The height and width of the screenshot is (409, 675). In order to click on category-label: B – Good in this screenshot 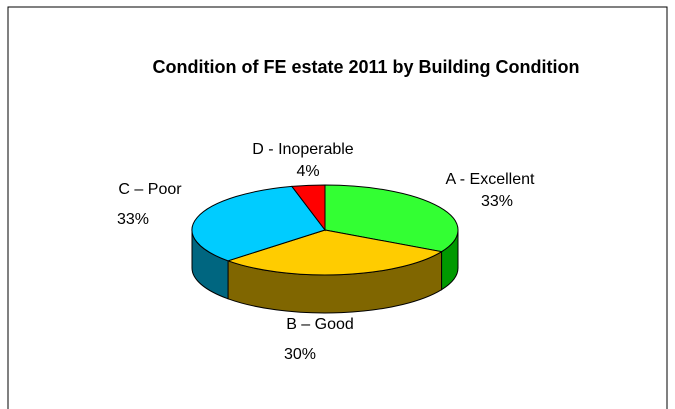, I will do `click(320, 324)`.